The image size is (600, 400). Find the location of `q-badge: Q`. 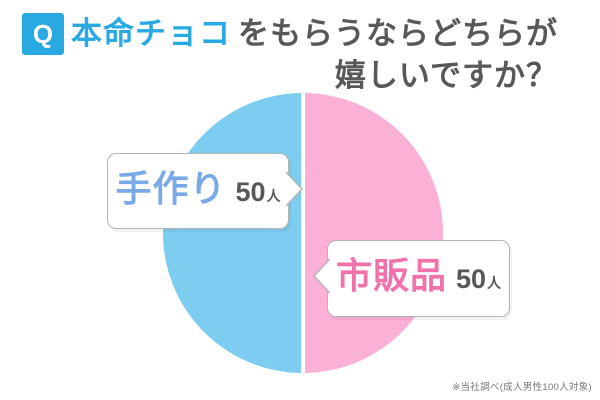

q-badge: Q is located at coordinates (43, 33).